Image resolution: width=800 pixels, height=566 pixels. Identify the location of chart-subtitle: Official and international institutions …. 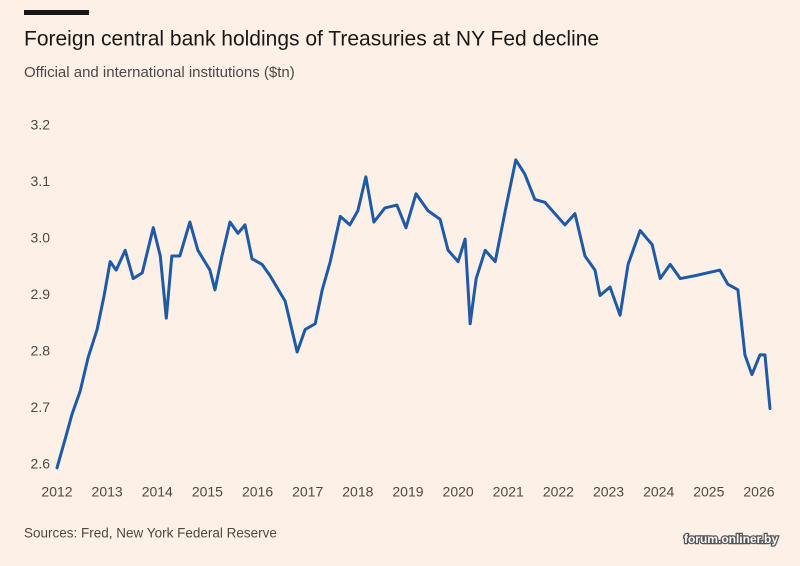
(159, 72).